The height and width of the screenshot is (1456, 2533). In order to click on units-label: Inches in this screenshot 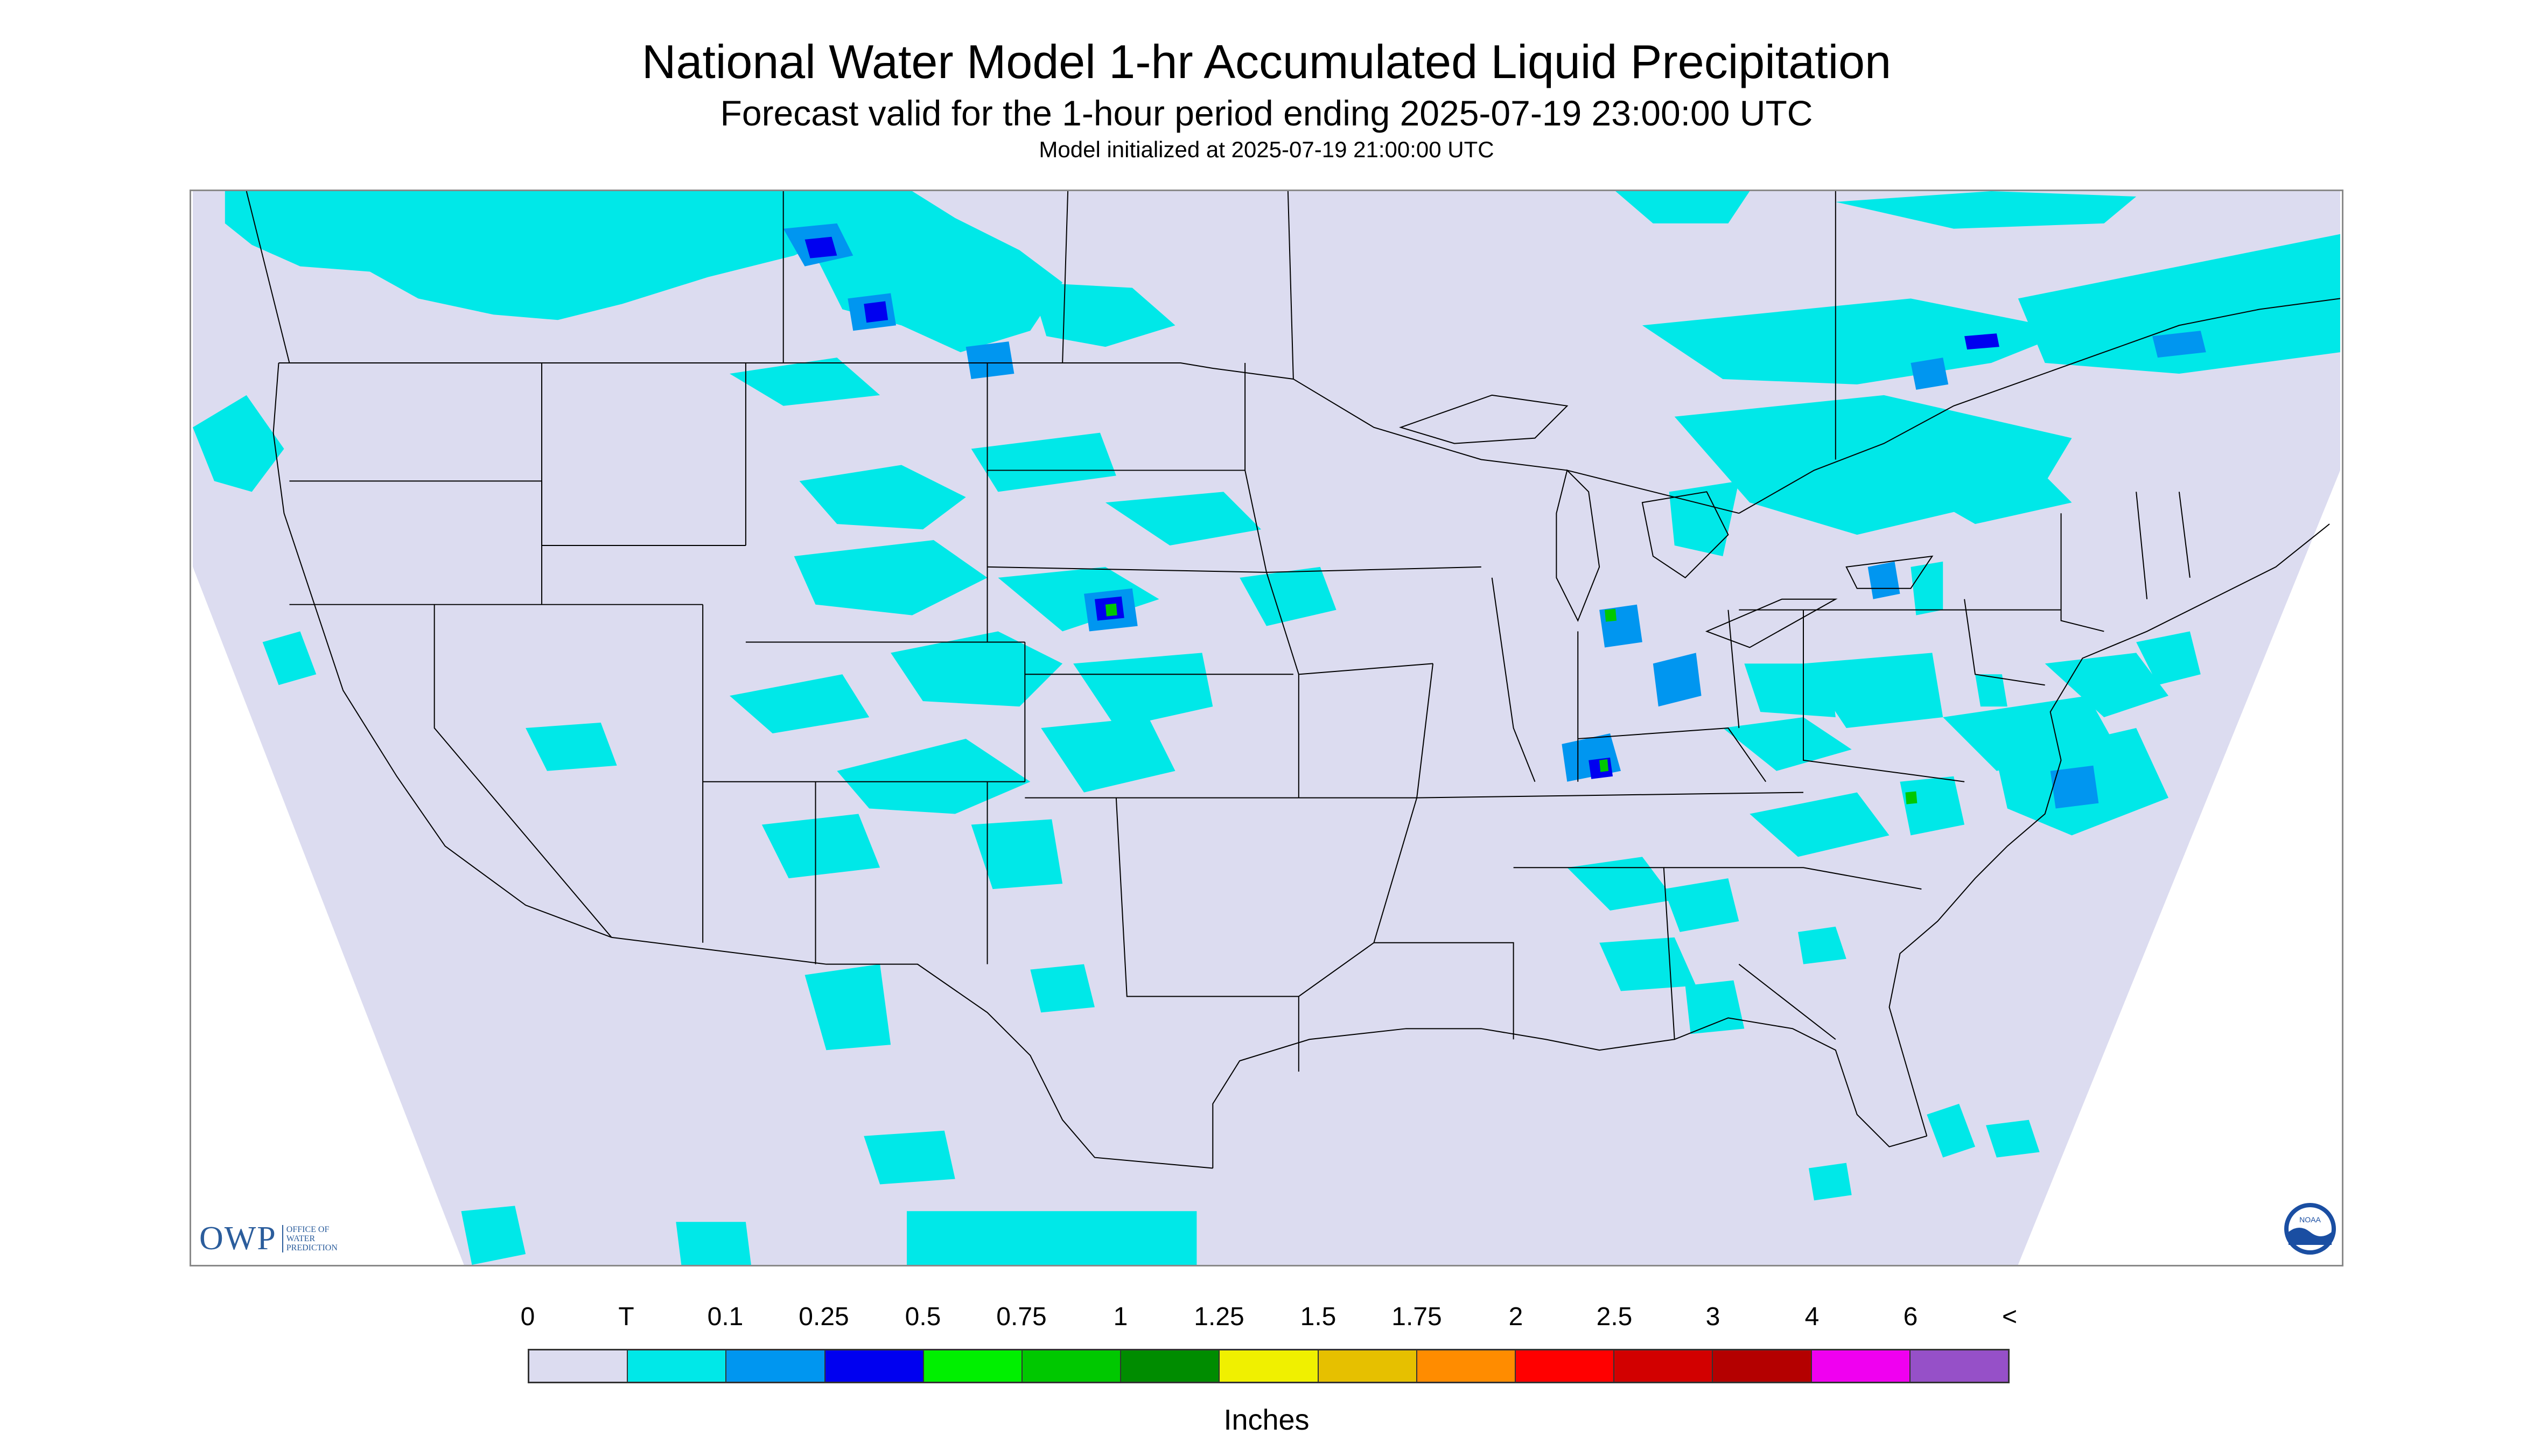, I will do `click(1266, 1420)`.